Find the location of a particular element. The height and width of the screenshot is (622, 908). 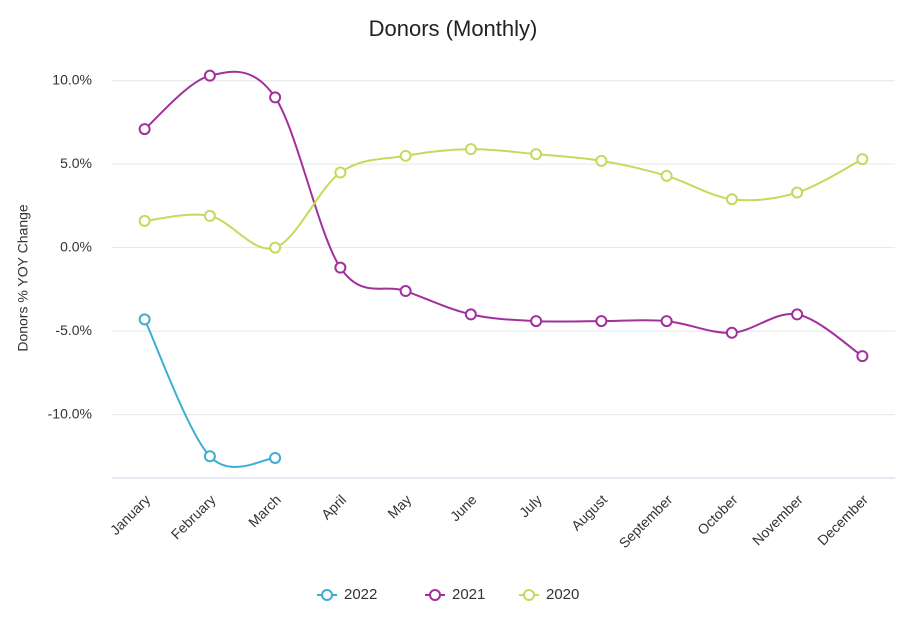

y-tick-label: -5.0% is located at coordinates (73, 330).